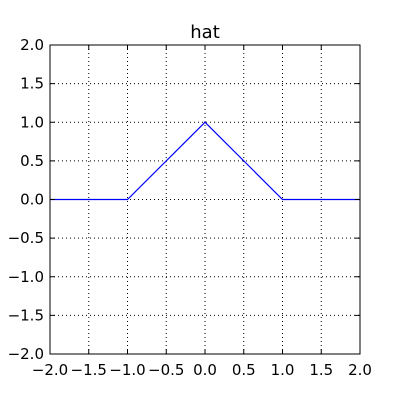 The image size is (400, 400). What do you see at coordinates (321, 370) in the screenshot?
I see `x-tick-label: 1.5` at bounding box center [321, 370].